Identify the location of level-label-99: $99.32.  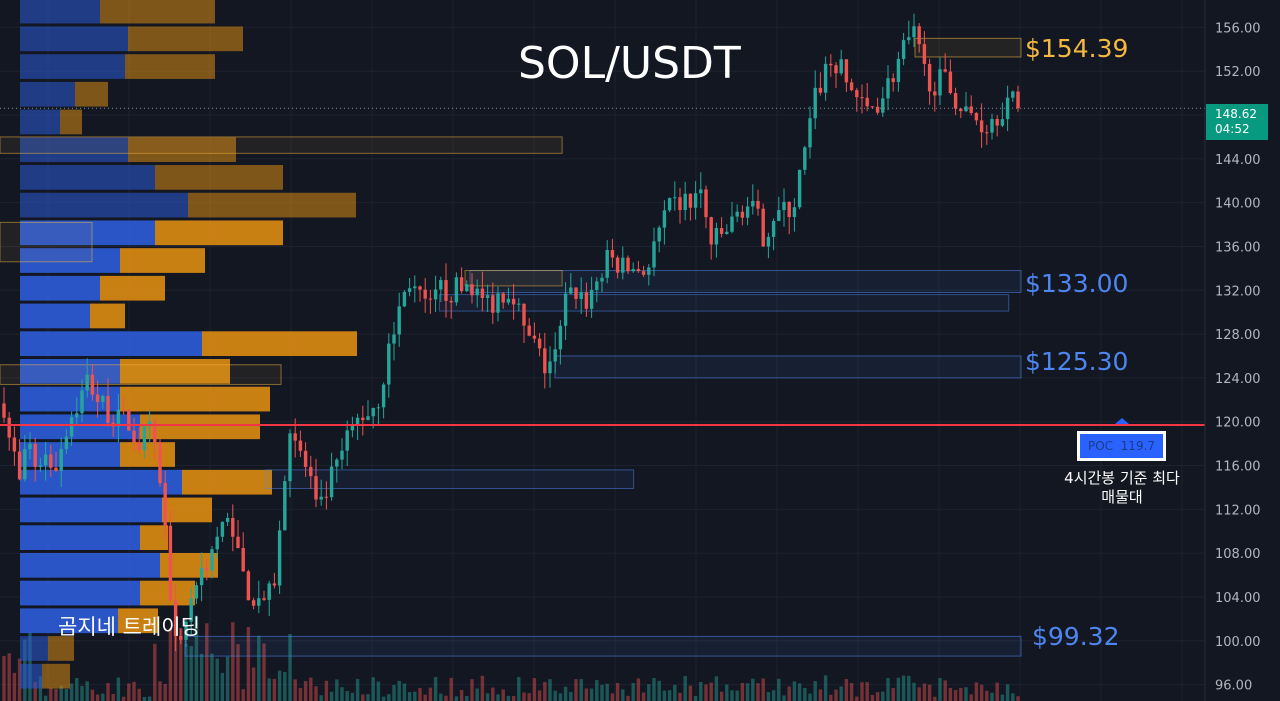
(1076, 636).